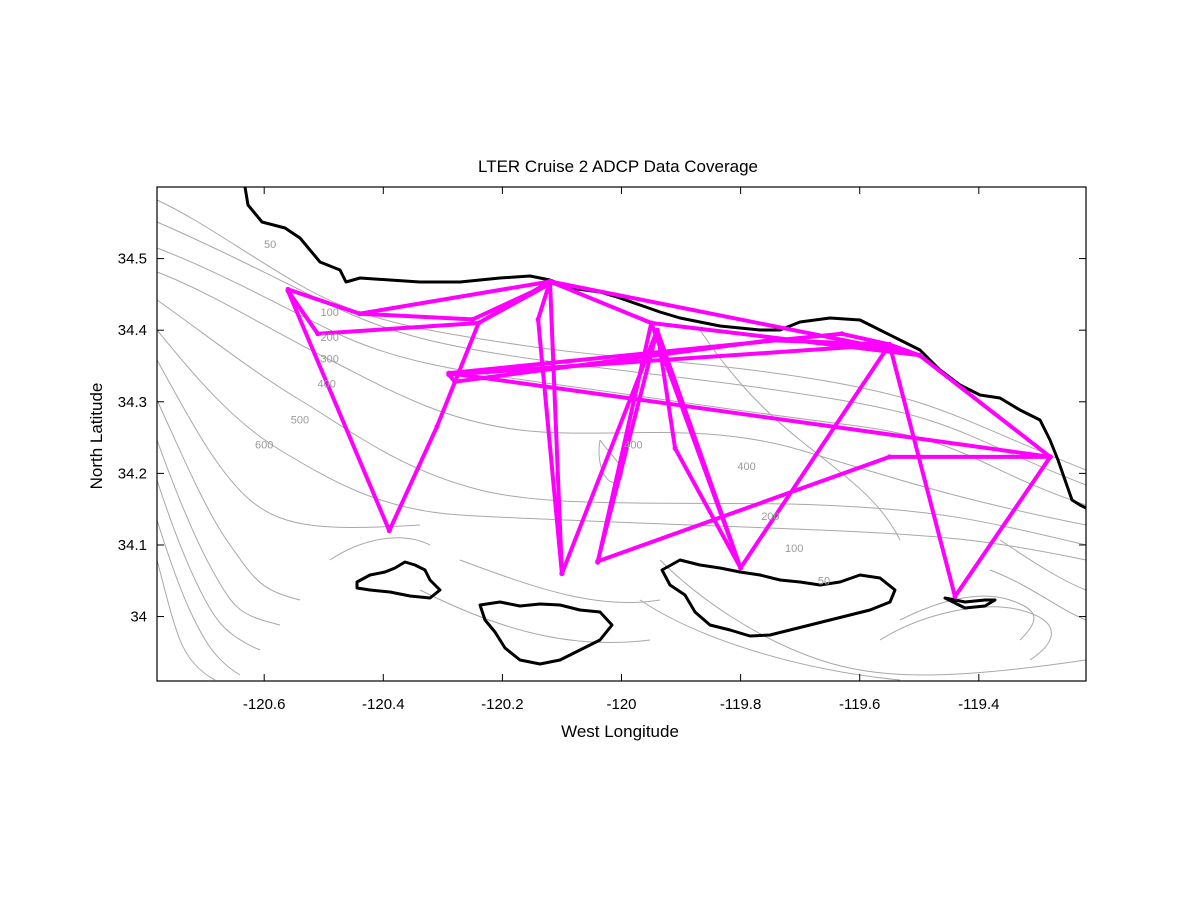 The image size is (1200, 900). Describe the element at coordinates (620, 731) in the screenshot. I see `x-axis-label: West Longitude` at that location.